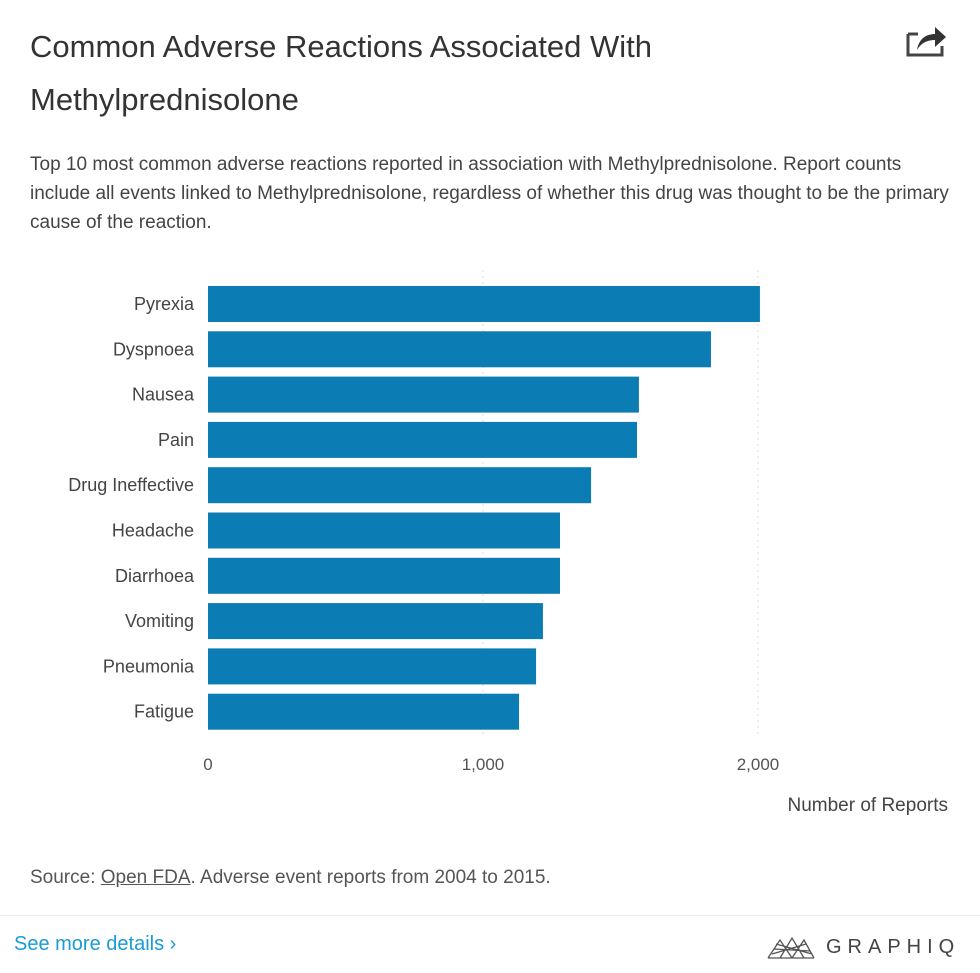  Describe the element at coordinates (926, 40) in the screenshot. I see `share-icon` at that location.